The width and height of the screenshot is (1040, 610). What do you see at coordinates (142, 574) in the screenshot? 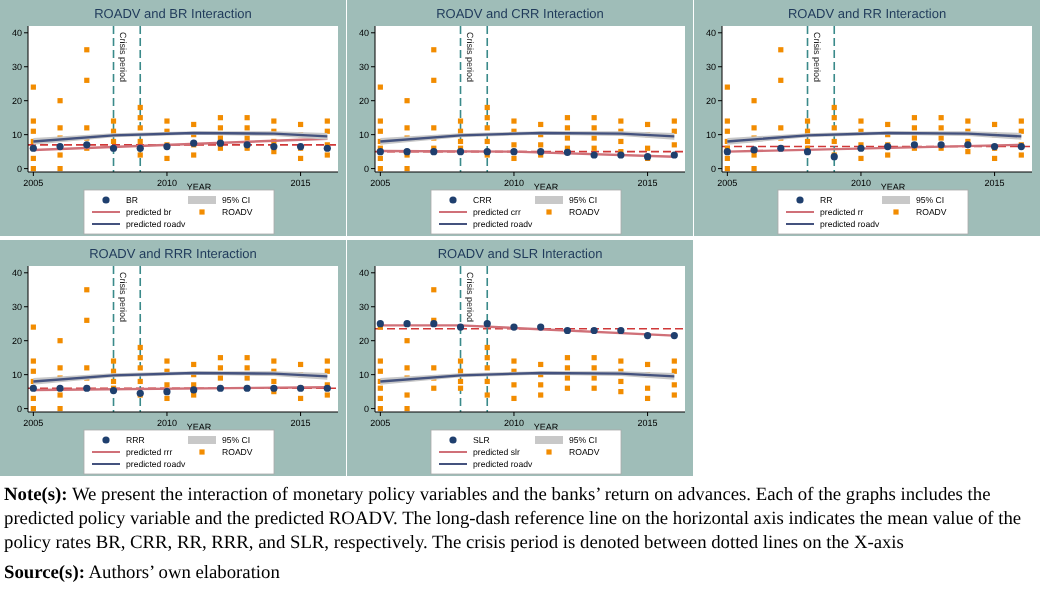
I see `source-note: Source(s): Authors’ own elaboration` at bounding box center [142, 574].